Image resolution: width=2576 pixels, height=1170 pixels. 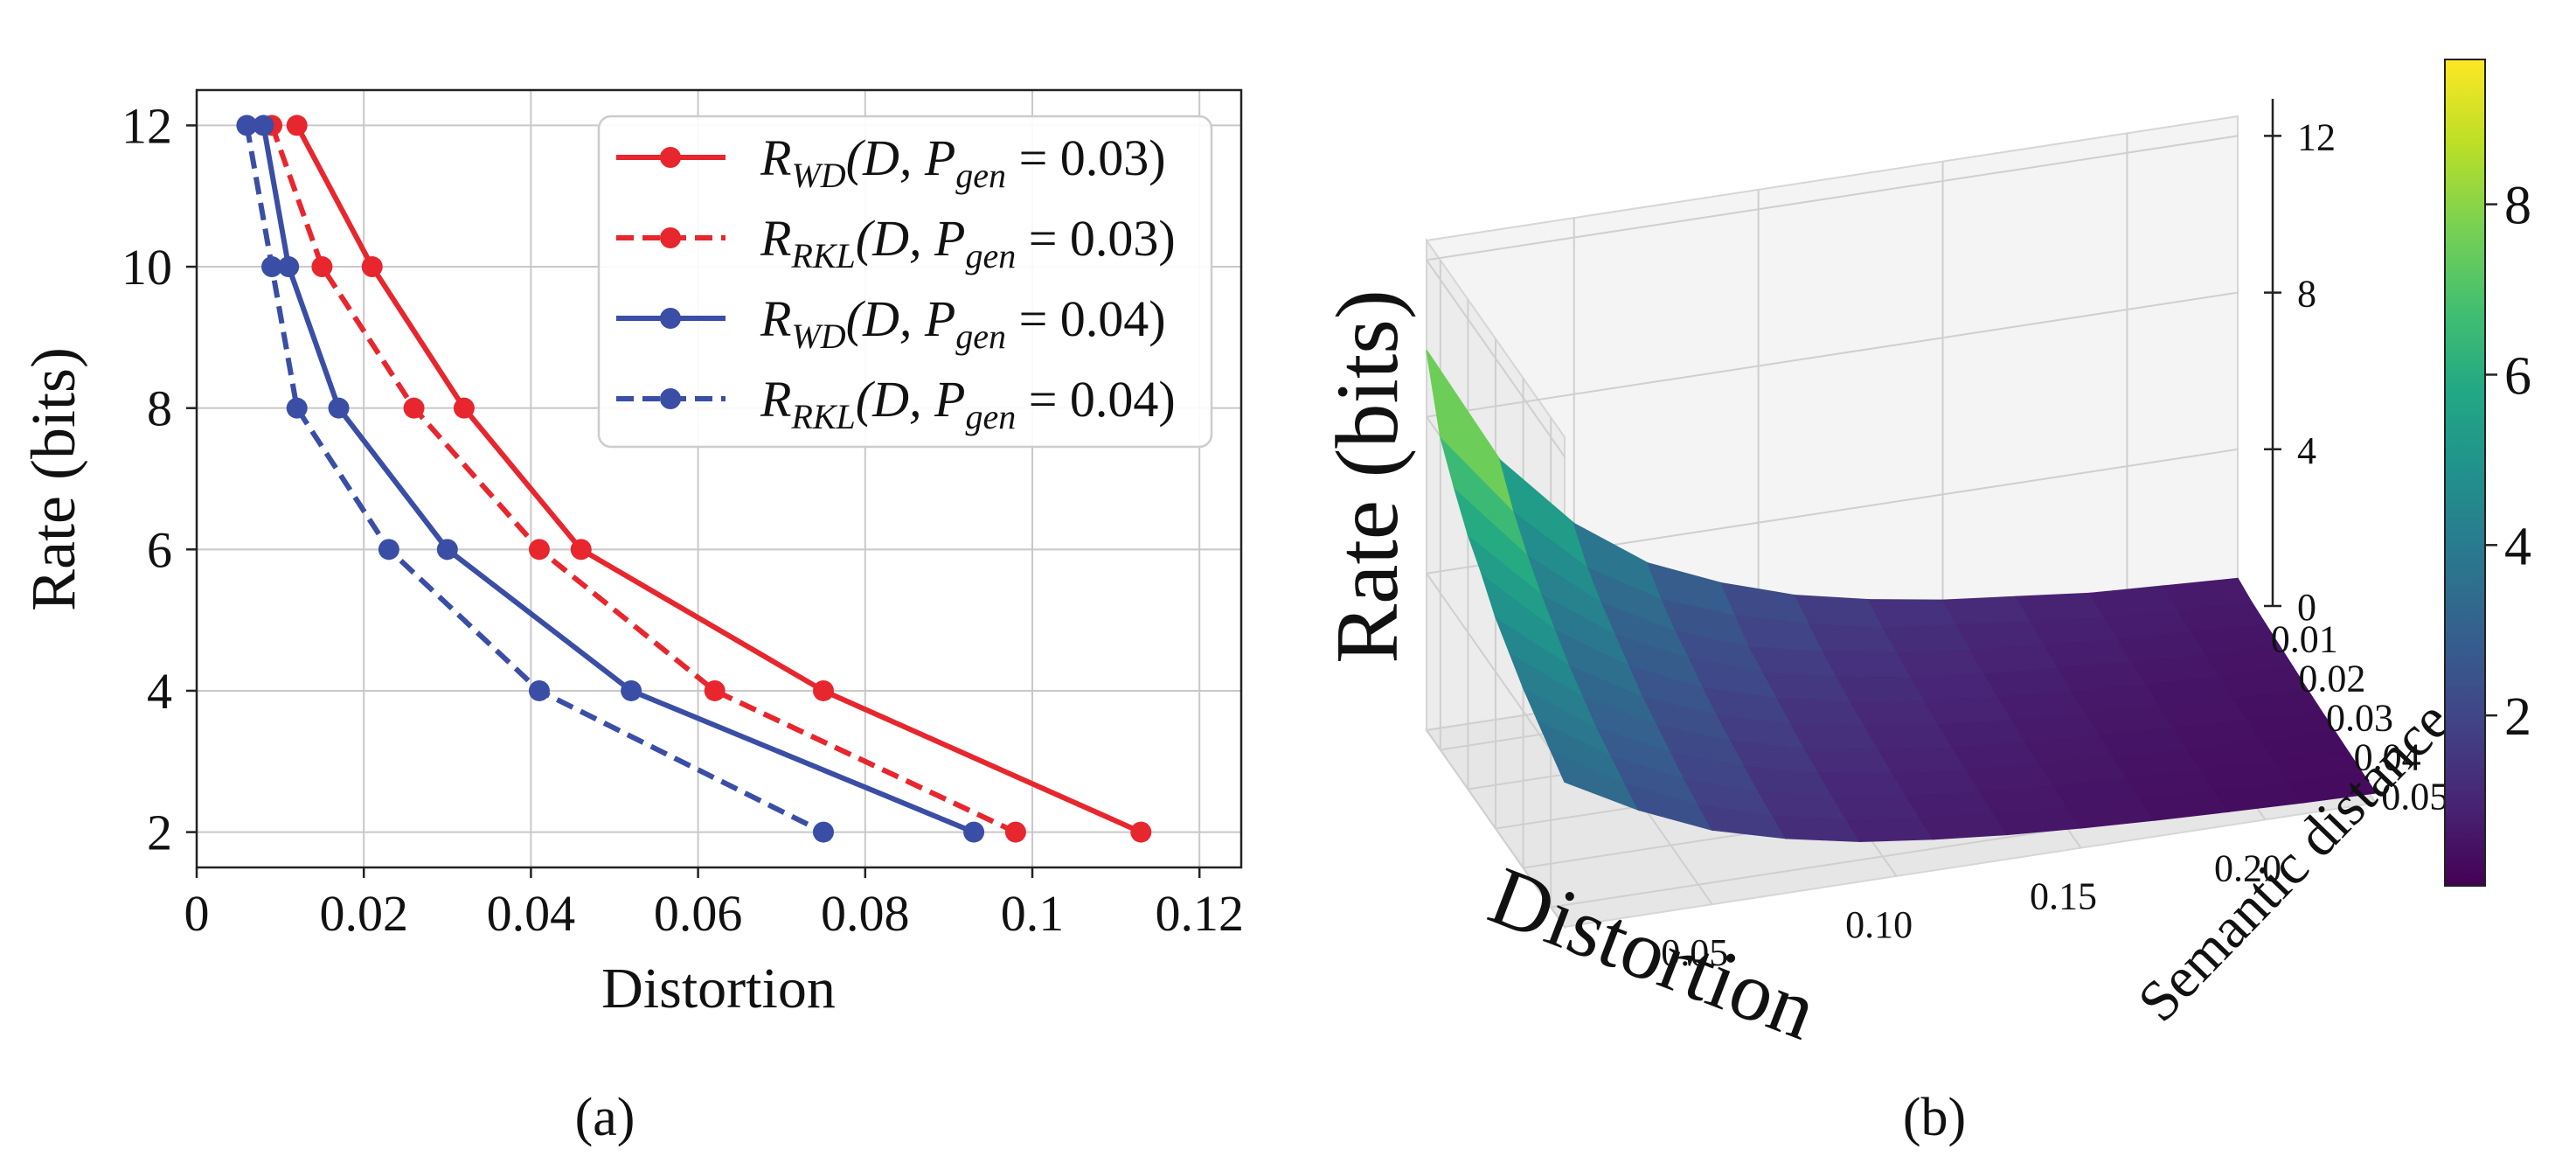 I want to click on legend-sub: RKL, so click(x=822, y=255).